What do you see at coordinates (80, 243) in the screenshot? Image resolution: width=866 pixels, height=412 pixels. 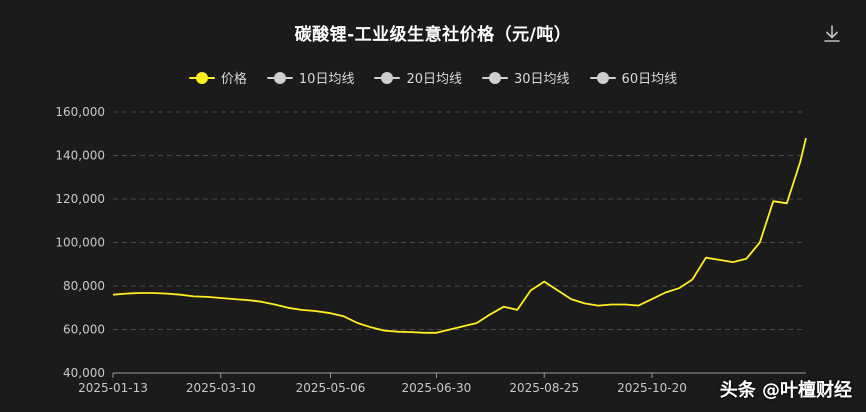 I see `y-tick-label: 100,000` at bounding box center [80, 243].